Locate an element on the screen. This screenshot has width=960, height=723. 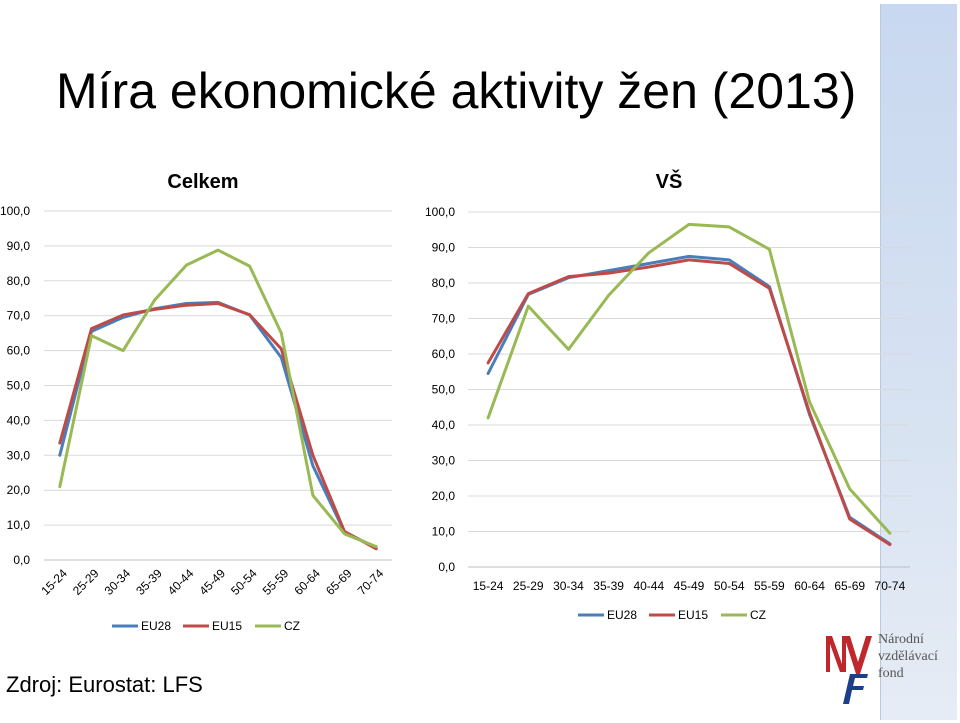
nvf-logo-text: Národní vzdělávací fond is located at coordinates (908, 656).